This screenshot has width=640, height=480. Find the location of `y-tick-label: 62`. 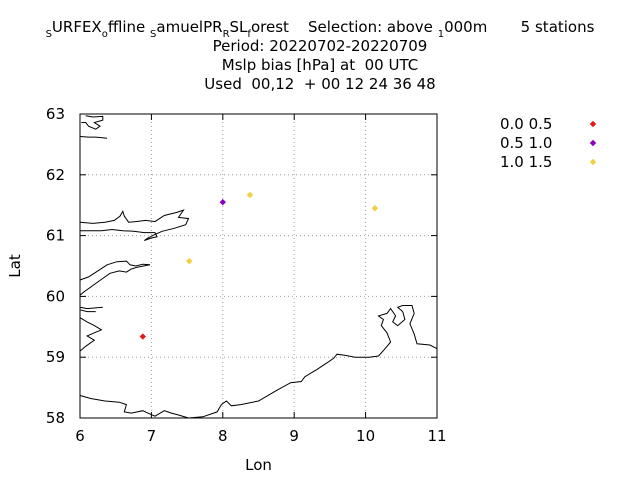

y-tick-label: 62 is located at coordinates (55, 175).